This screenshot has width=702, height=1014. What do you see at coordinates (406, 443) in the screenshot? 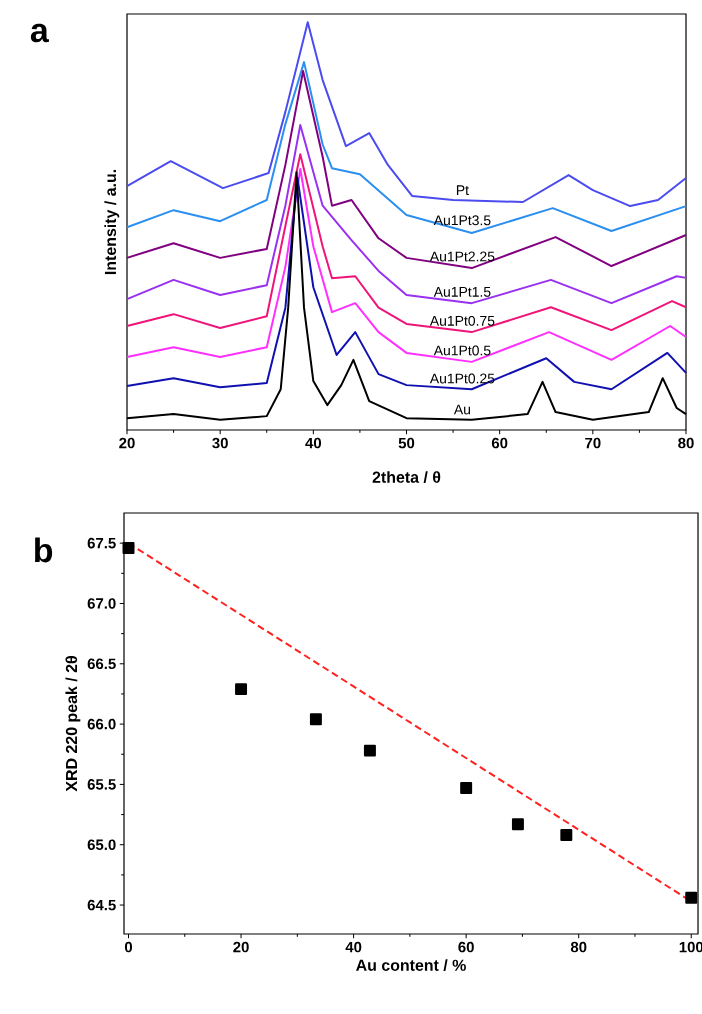
I see `x-tick-label: 50` at bounding box center [406, 443].